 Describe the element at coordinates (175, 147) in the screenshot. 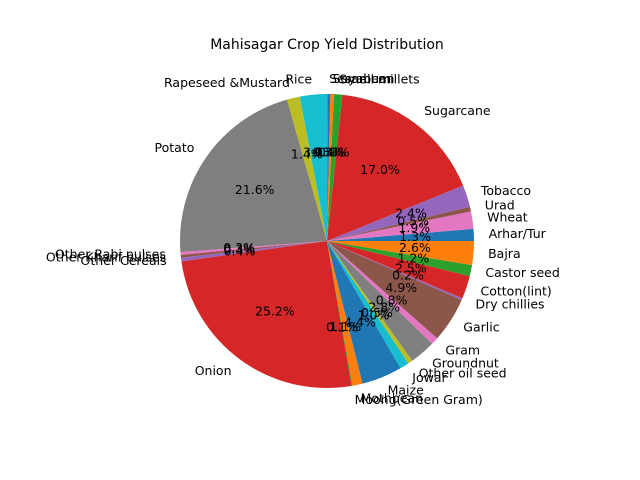

I see `slice-label-potato: Potato` at that location.